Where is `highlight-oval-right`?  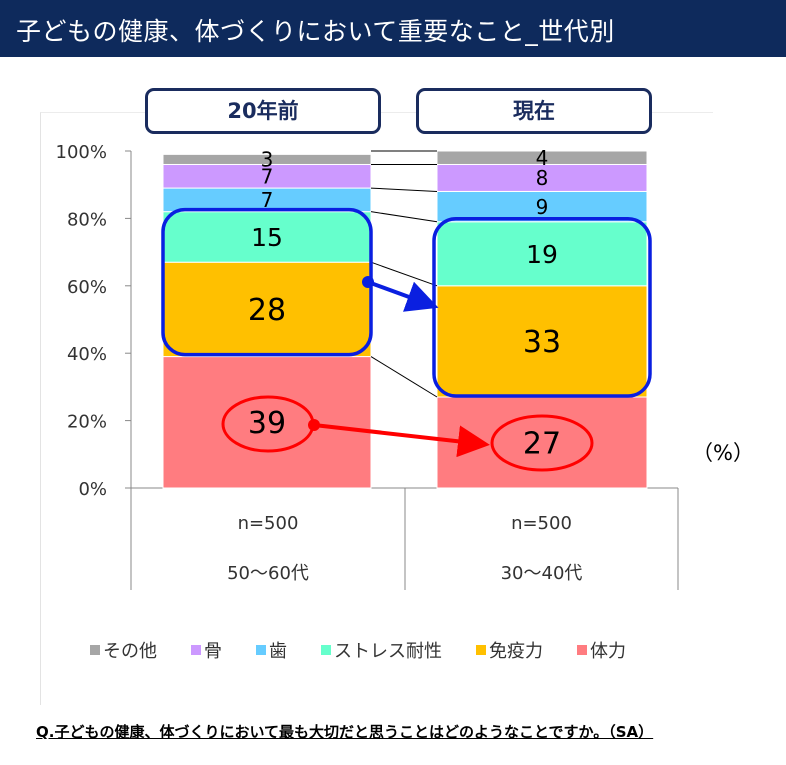
highlight-oval-right is located at coordinates (542, 443).